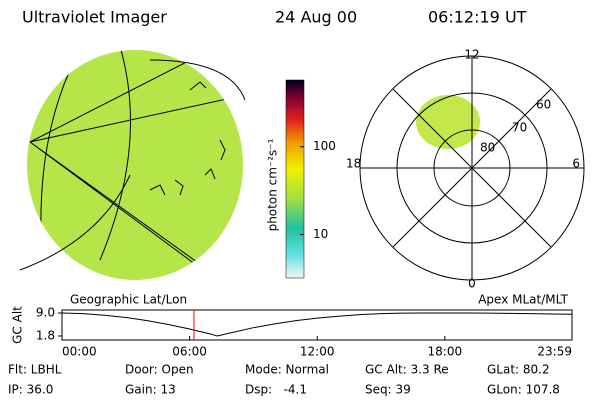  I want to click on info: Gain: 13, so click(150, 390).